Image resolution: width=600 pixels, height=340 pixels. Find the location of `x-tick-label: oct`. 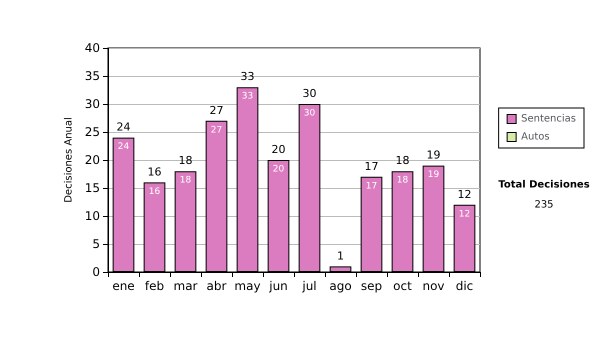

x-tick-label: oct is located at coordinates (402, 286).